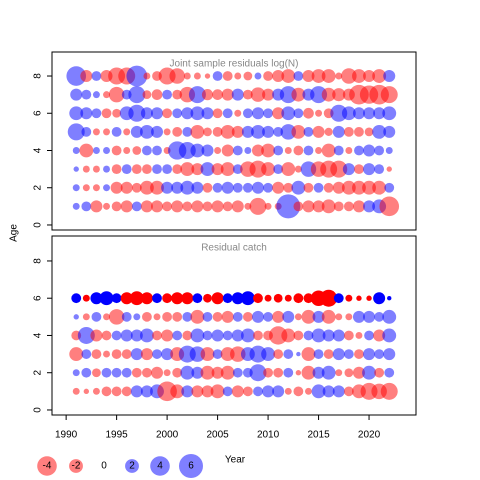  I want to click on y-tick-label: 6, so click(38, 113).